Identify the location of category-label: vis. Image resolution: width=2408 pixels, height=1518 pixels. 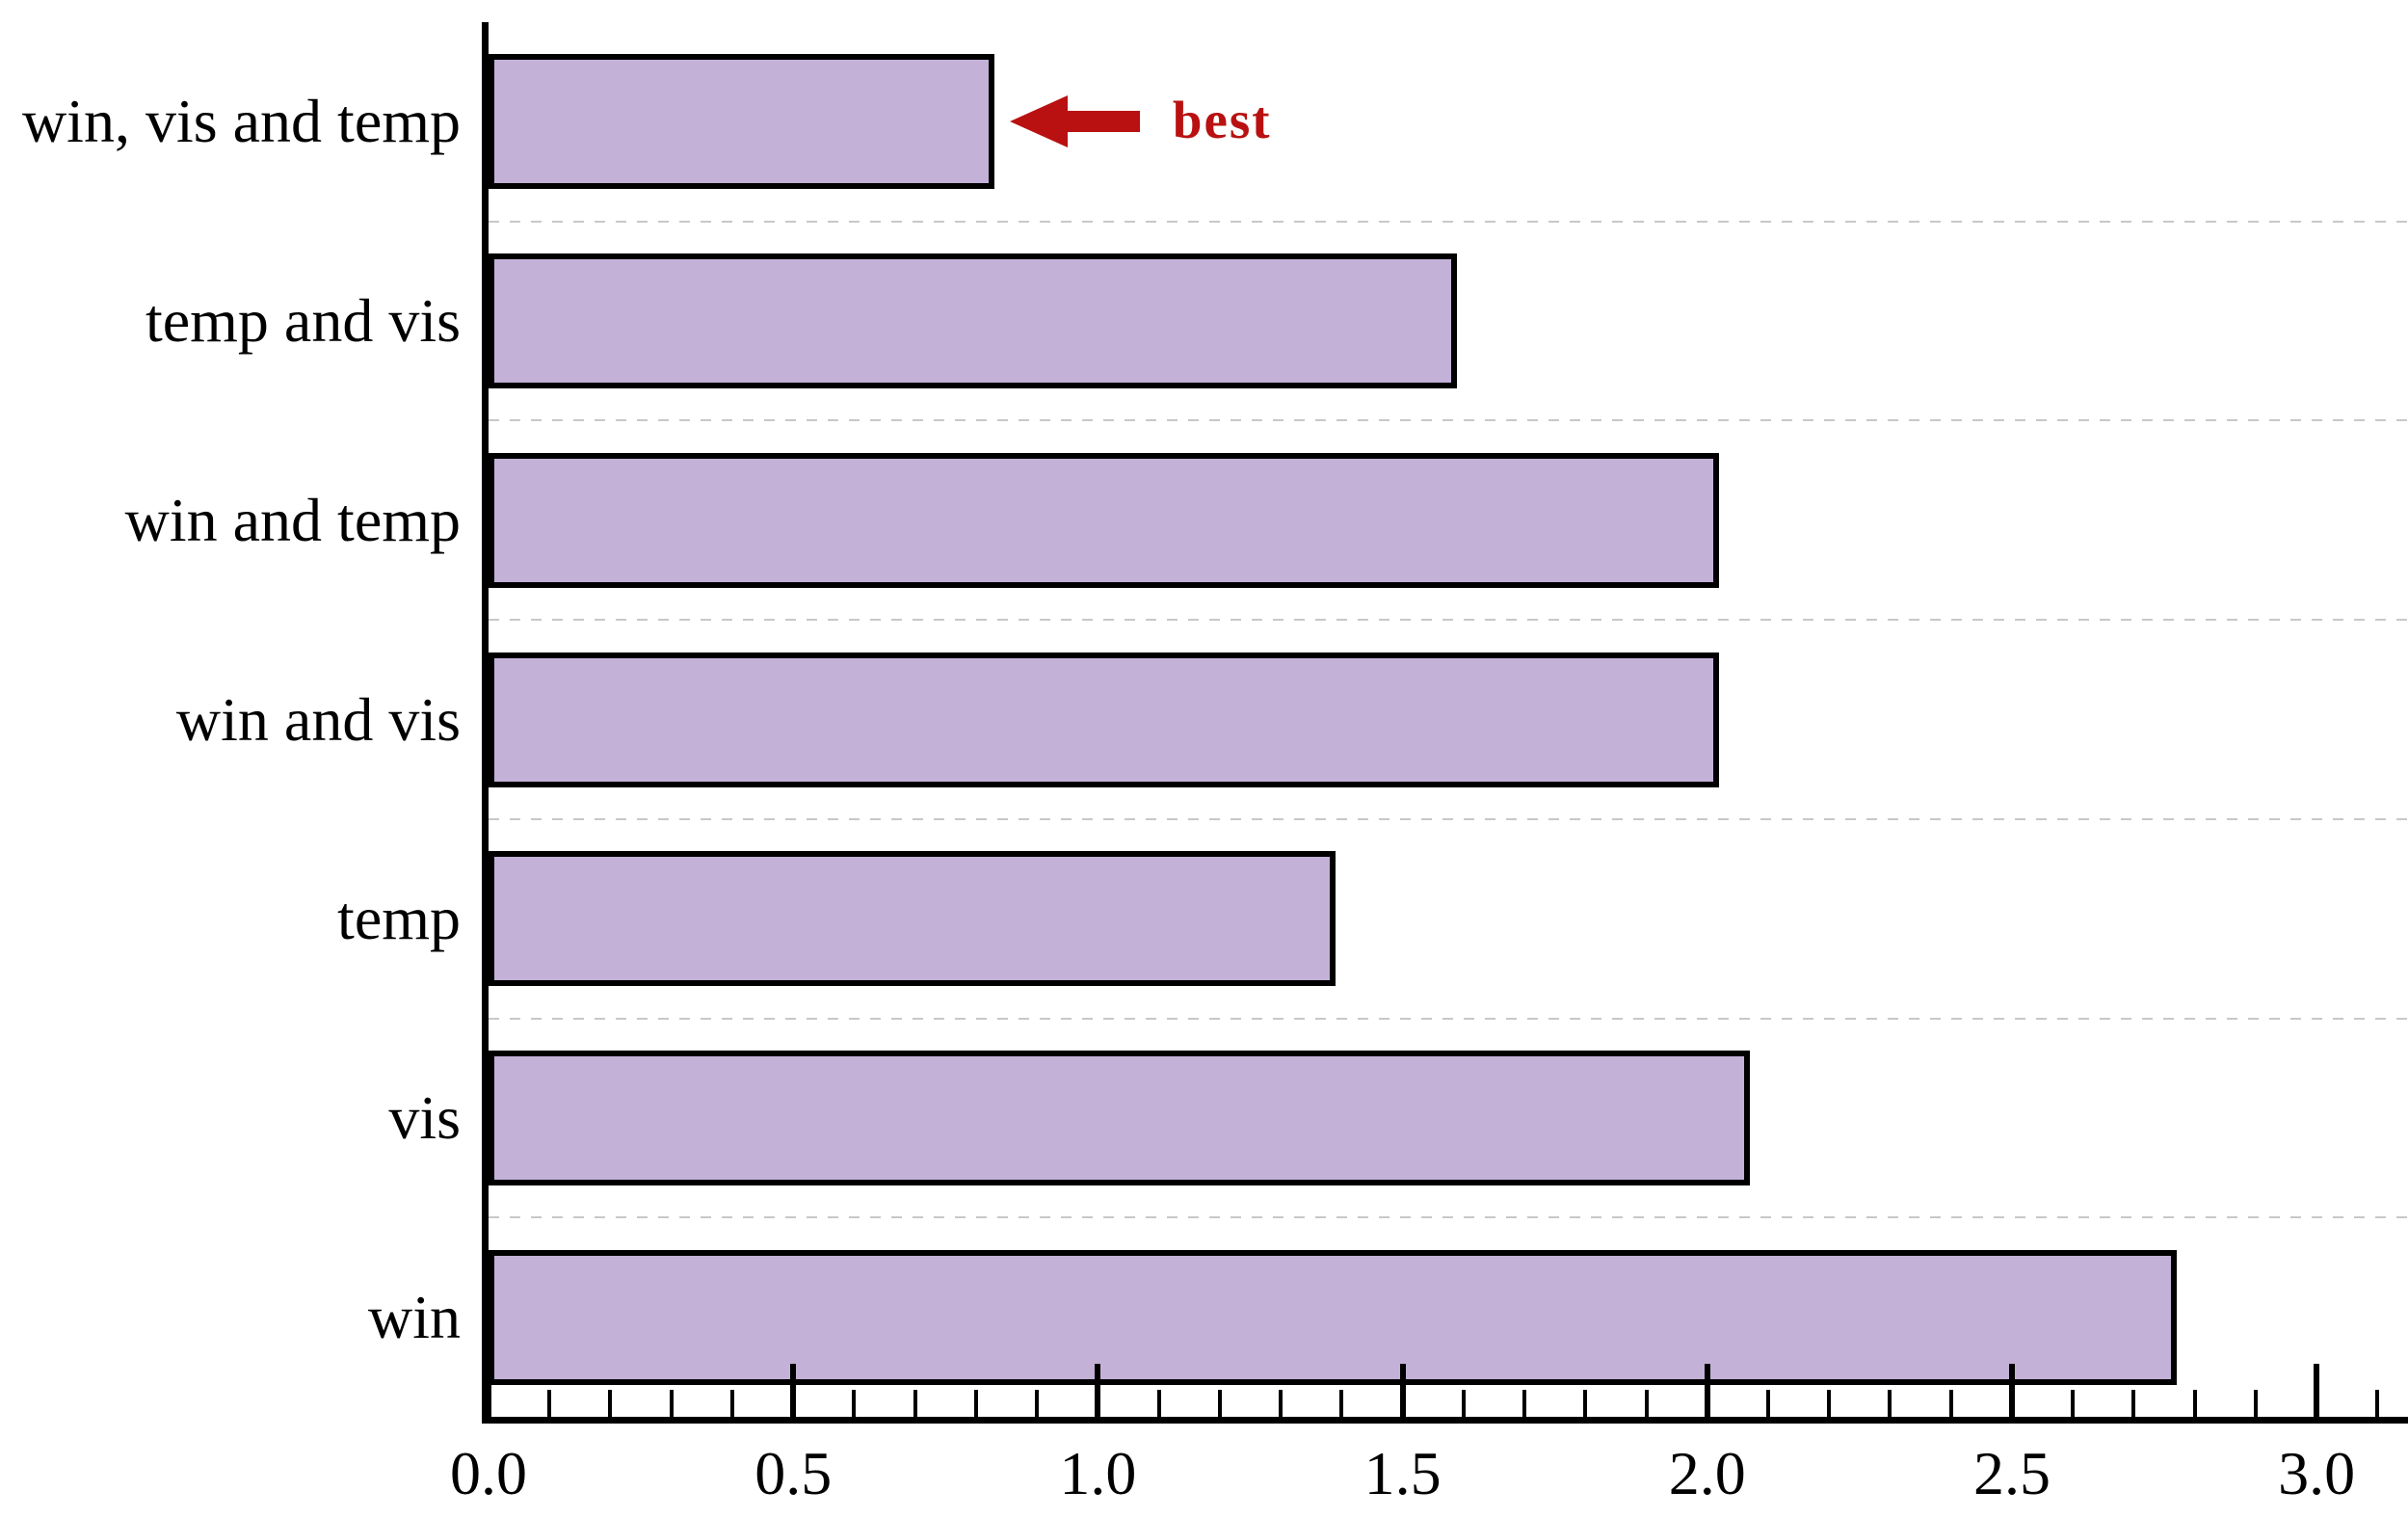
(425, 1117).